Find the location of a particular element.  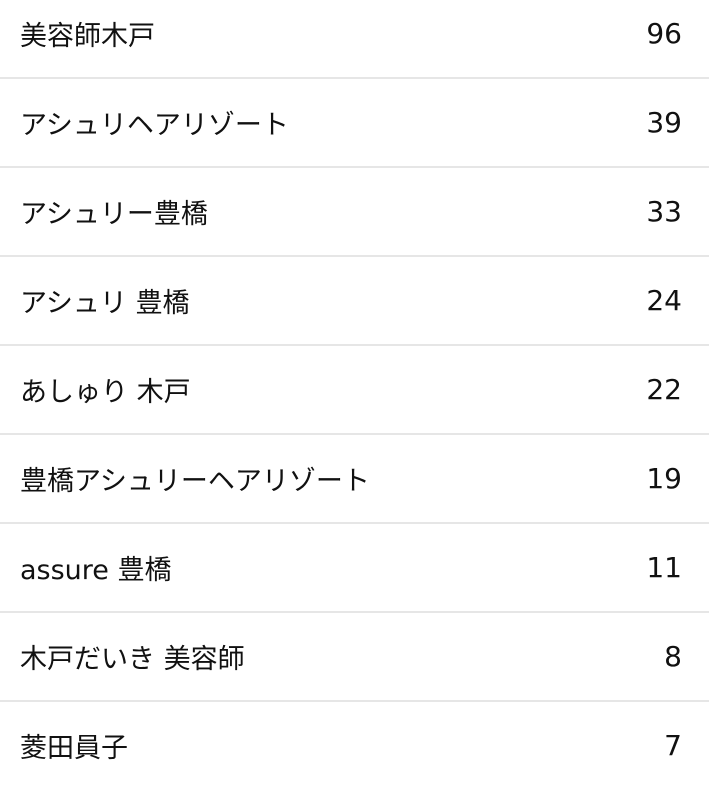

item-label: アシュリヘアリゾート is located at coordinates (154, 125).